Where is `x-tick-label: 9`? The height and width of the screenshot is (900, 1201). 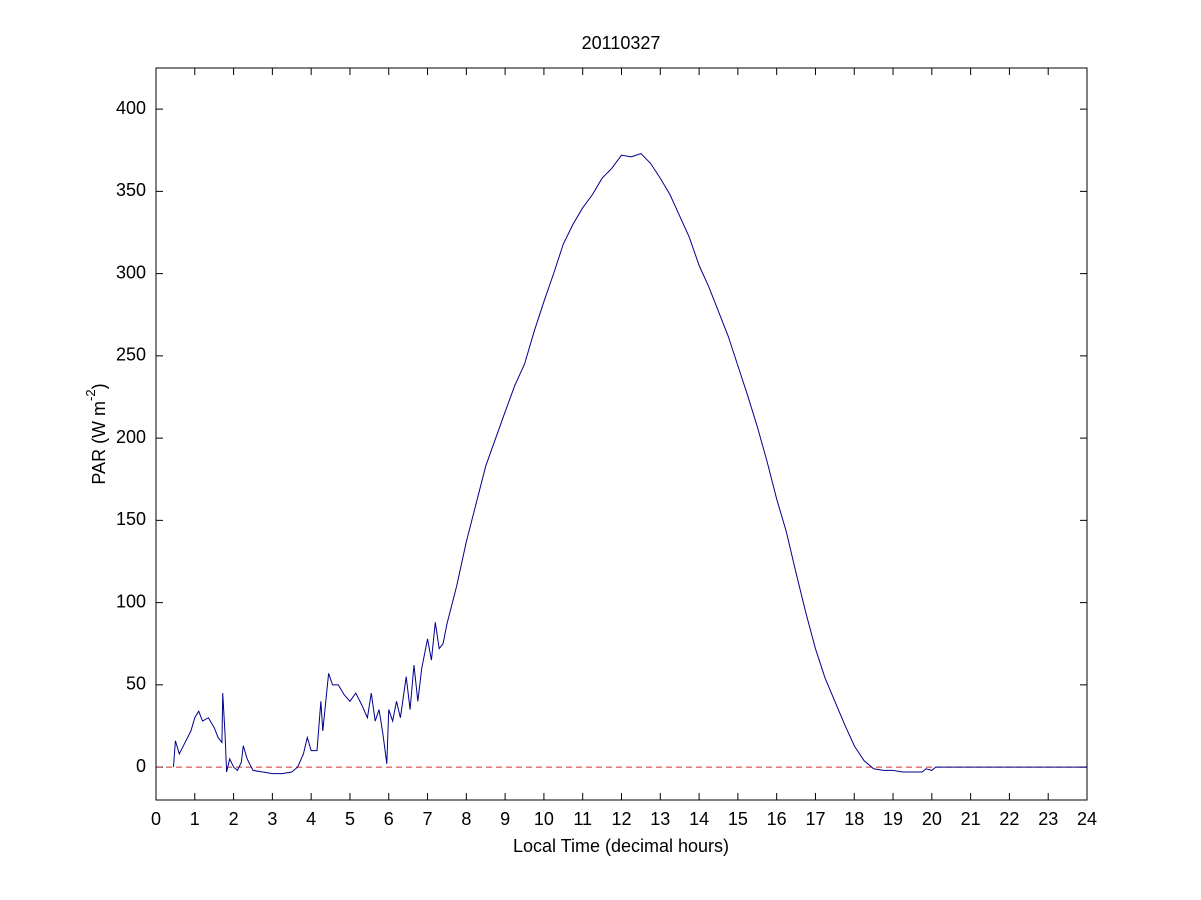
x-tick-label: 9 is located at coordinates (505, 819).